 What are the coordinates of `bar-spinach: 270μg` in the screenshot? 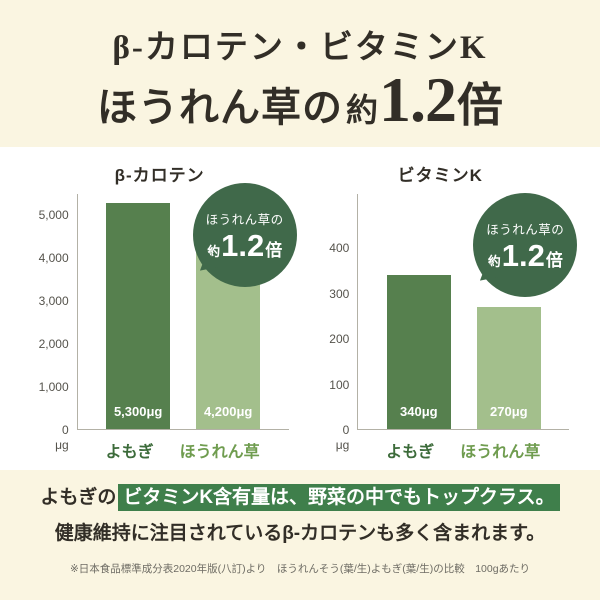 It's located at (508, 367).